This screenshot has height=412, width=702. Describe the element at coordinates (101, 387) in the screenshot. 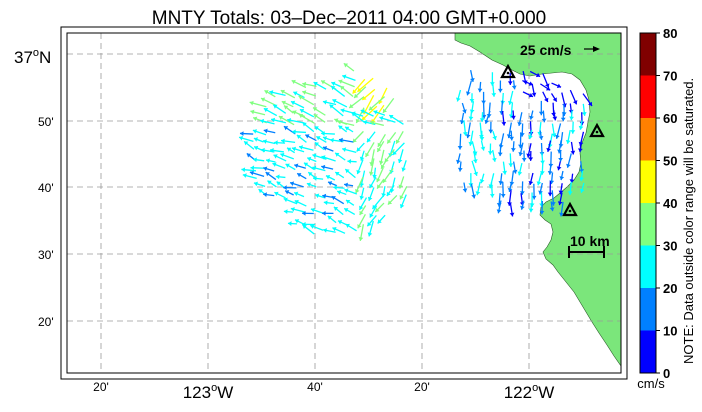

I see `lon-label-20-west: 20'` at that location.